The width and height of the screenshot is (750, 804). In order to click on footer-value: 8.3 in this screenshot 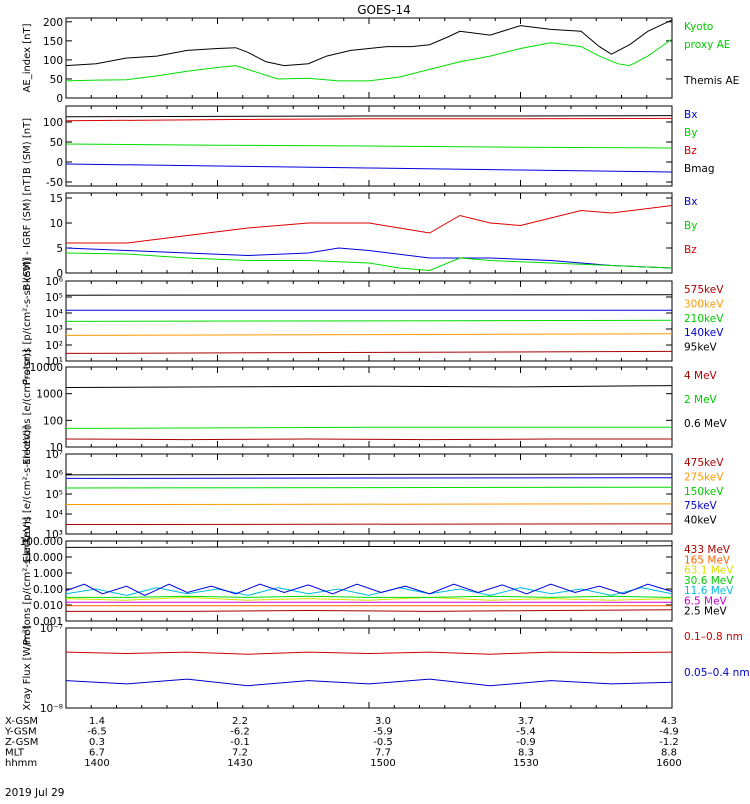, I will do `click(526, 753)`.